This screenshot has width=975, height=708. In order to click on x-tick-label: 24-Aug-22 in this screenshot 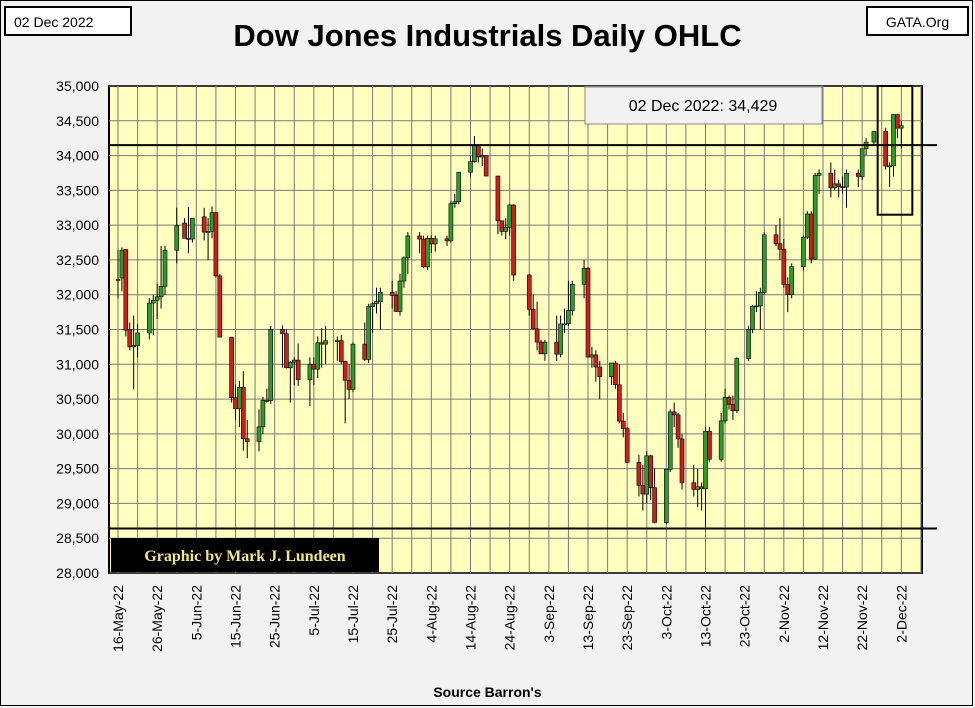, I will do `click(510, 618)`.